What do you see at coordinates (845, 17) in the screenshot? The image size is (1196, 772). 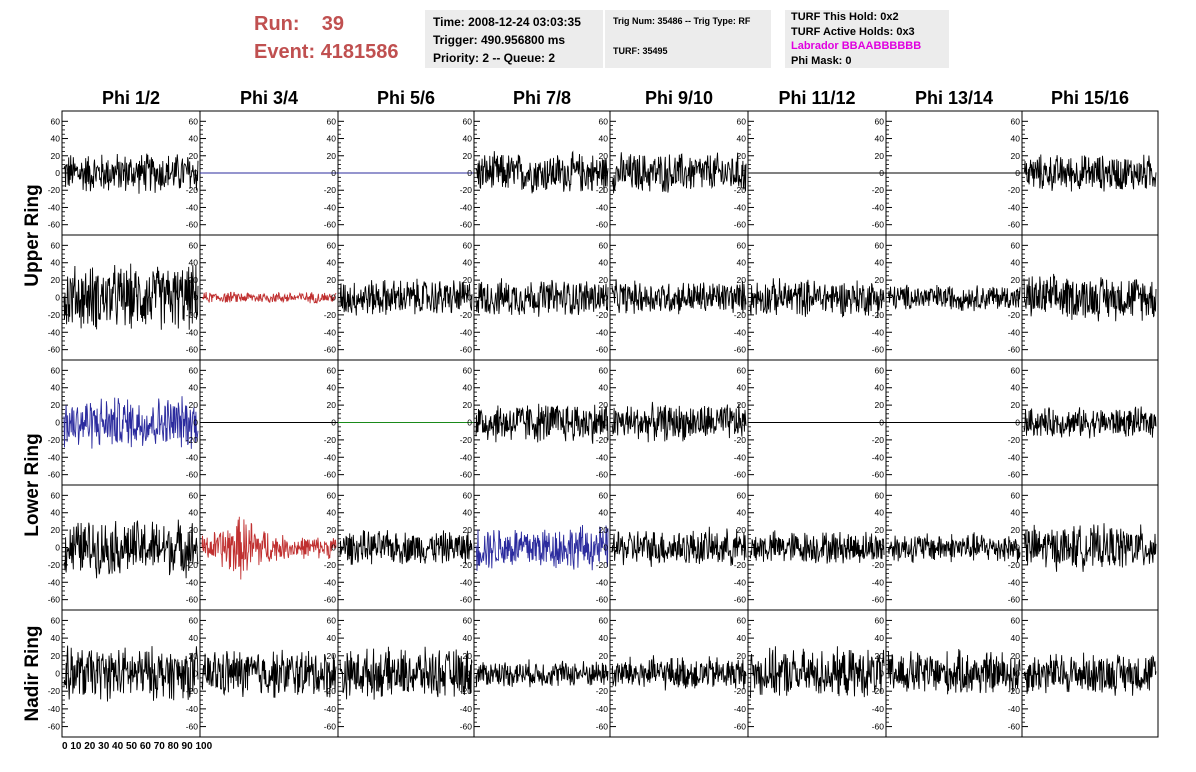 I see `turf-this-hold-text: TURF This Hold: 0x2` at bounding box center [845, 17].